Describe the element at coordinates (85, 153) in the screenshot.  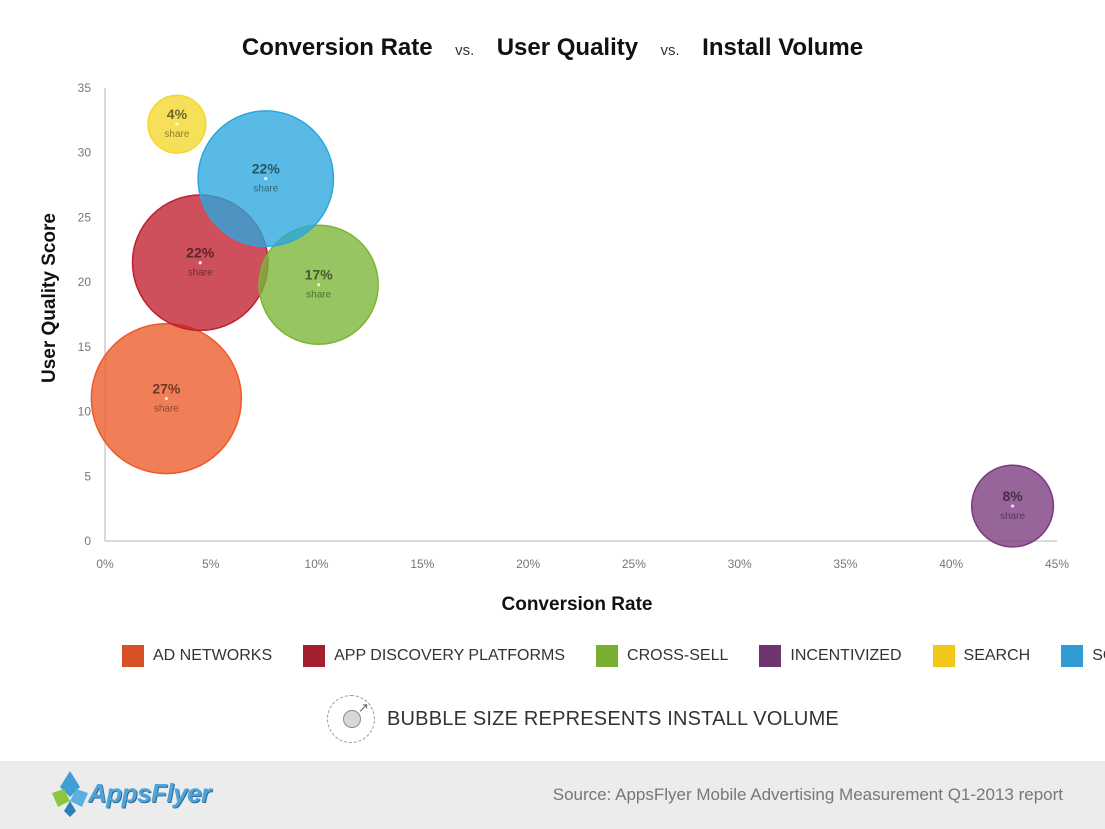
I see `y-tick-label: 30` at that location.